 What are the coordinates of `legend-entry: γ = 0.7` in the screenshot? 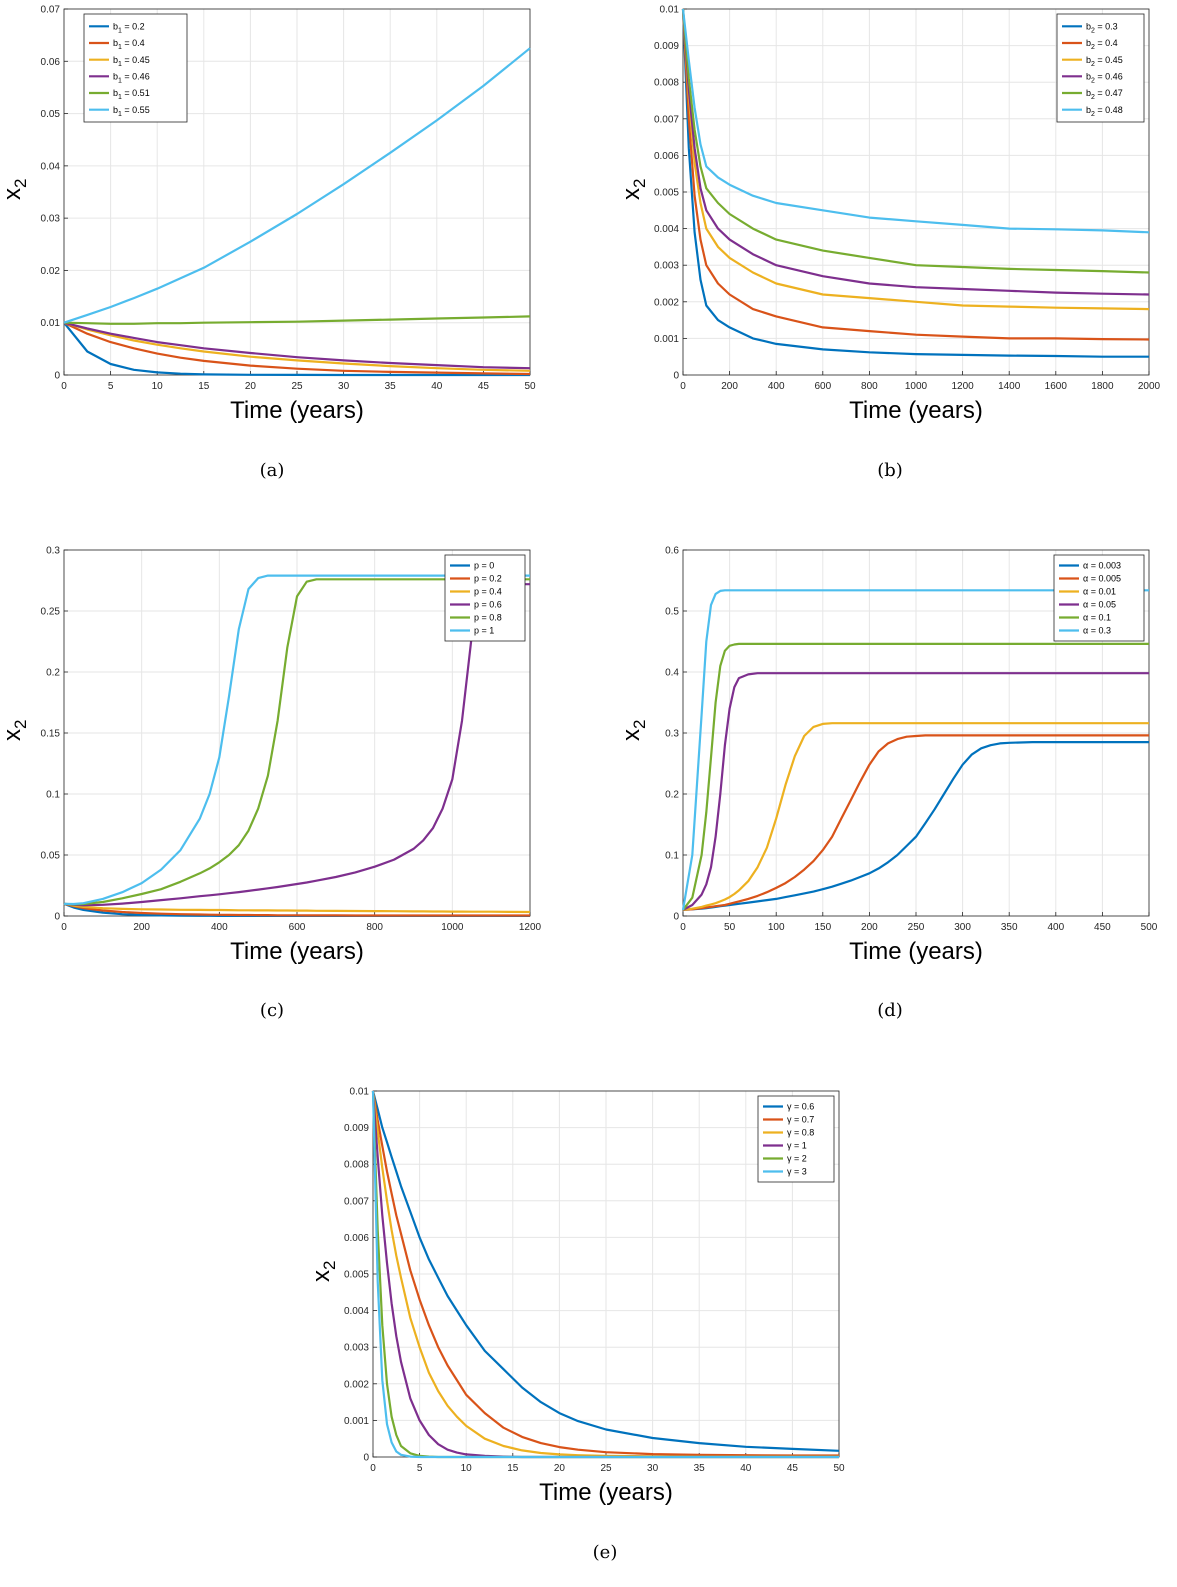 It's located at (800, 1120).